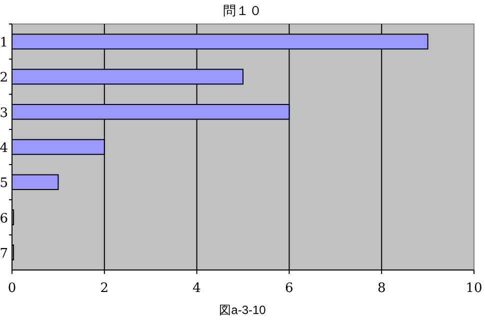 The height and width of the screenshot is (320, 485). I want to click on title: 問１０, so click(242, 10).